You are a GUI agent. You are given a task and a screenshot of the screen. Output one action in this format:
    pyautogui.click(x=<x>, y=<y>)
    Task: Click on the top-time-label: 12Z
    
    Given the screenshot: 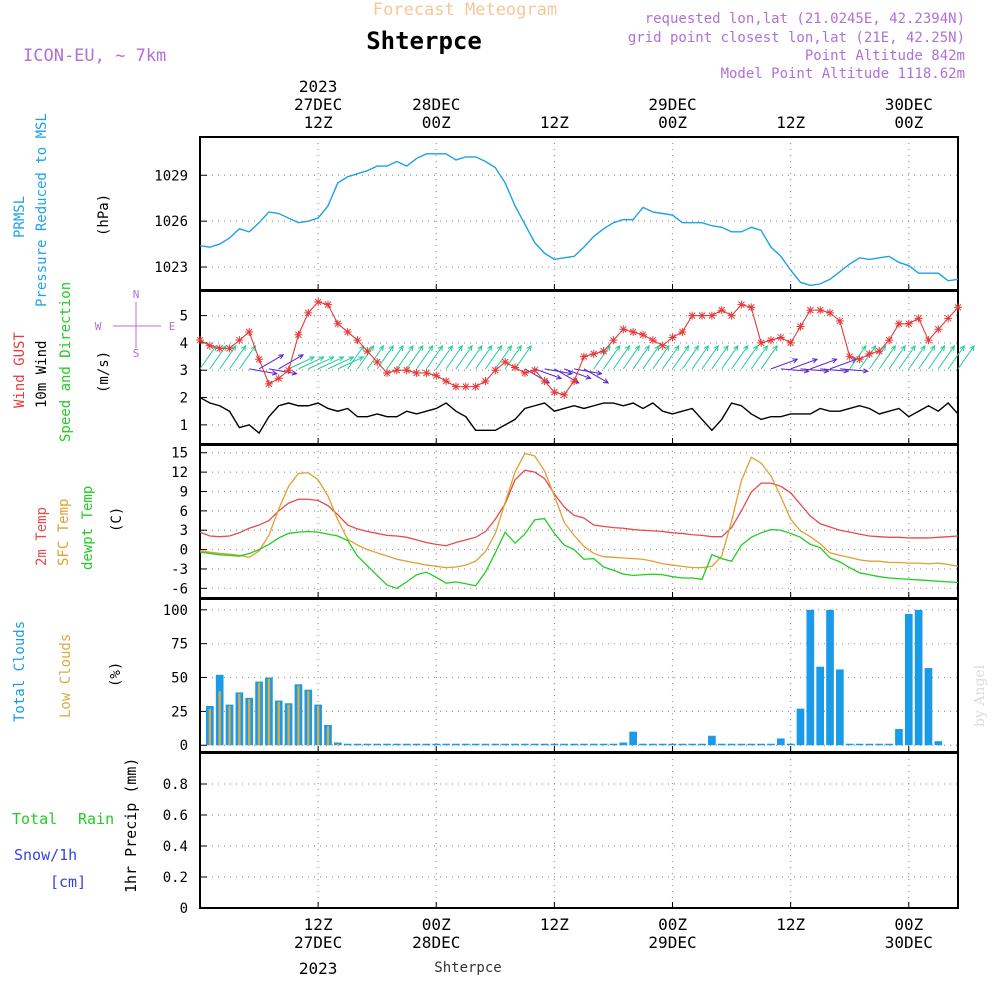 What is the action you would take?
    pyautogui.click(x=790, y=122)
    